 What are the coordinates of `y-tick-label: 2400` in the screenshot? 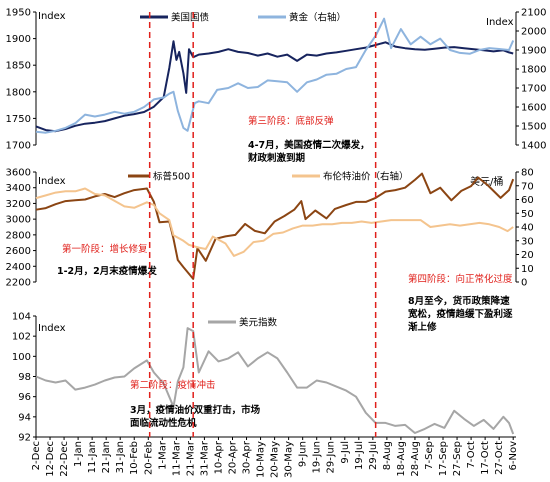 It's located at (18, 267).